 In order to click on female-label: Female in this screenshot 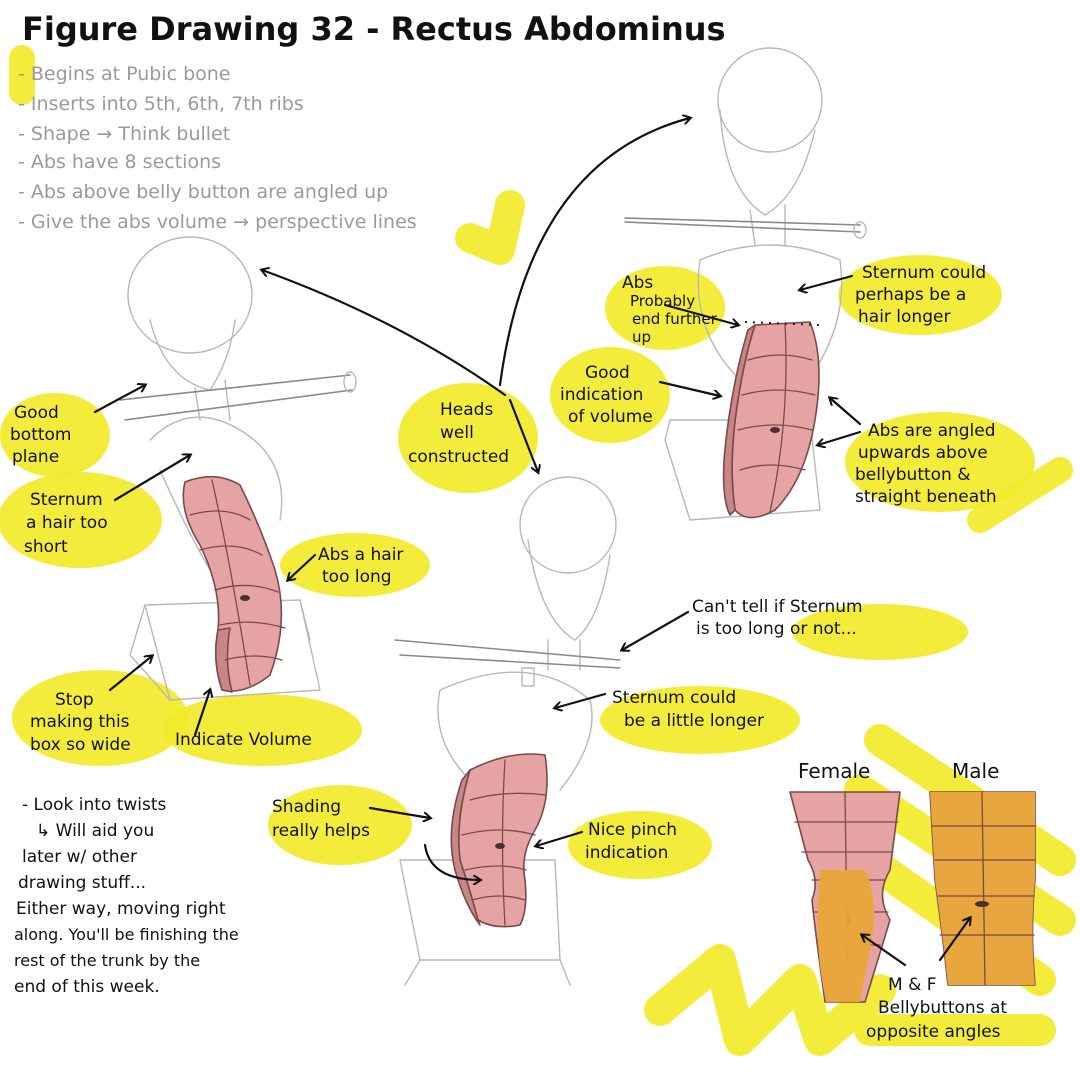, I will do `click(834, 771)`.